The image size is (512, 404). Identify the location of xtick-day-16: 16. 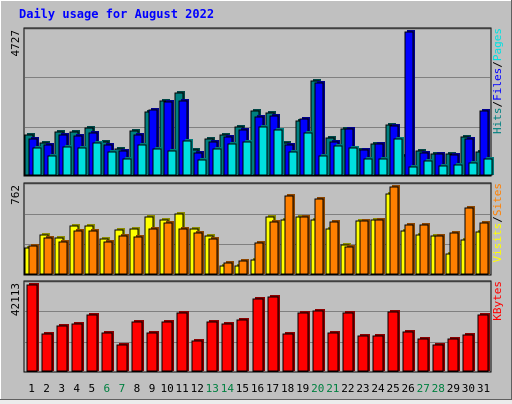
(257, 388).